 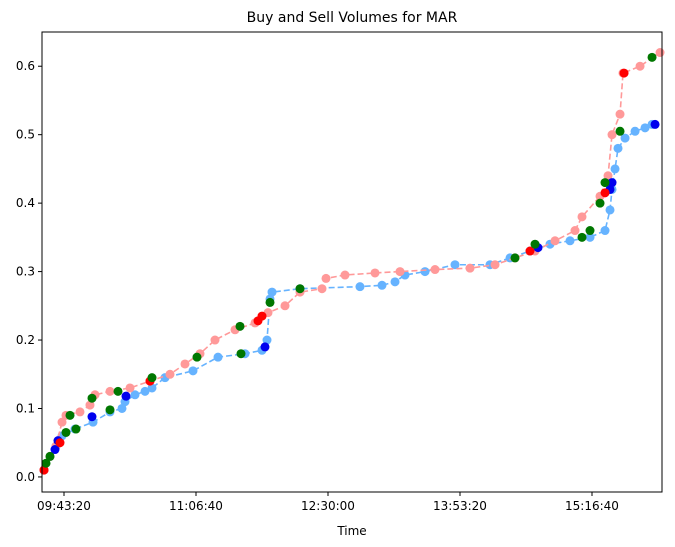 What do you see at coordinates (25, 340) in the screenshot?
I see `y-tick-label: 0.2` at bounding box center [25, 340].